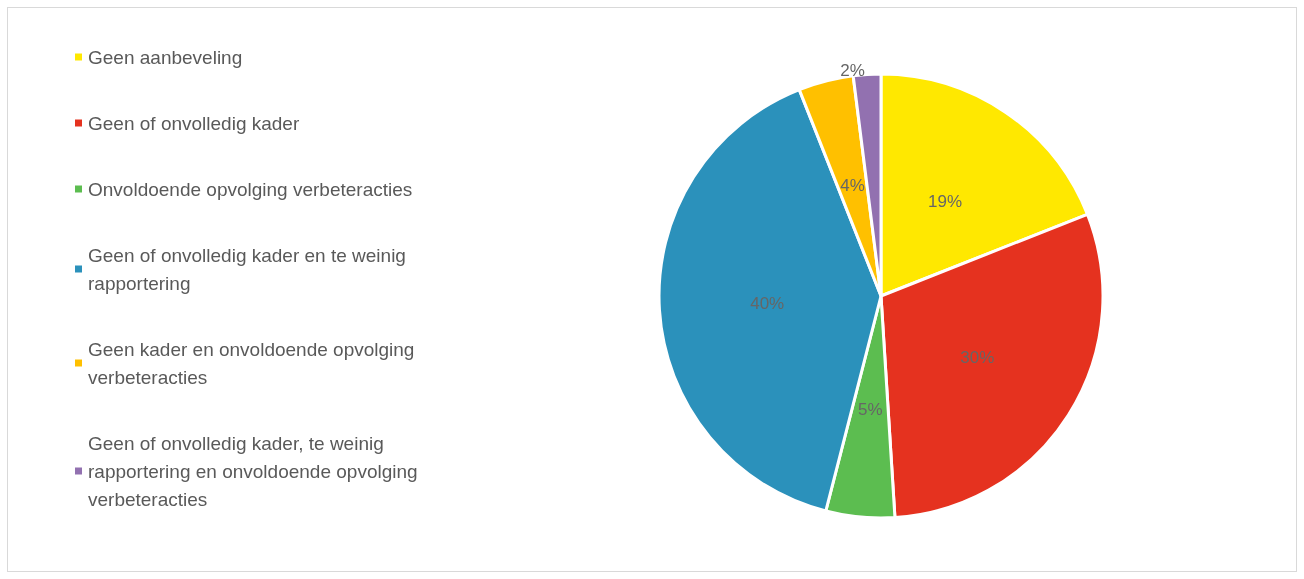  What do you see at coordinates (255, 471) in the screenshot?
I see `legend-label: Geen of onvolledig kader, te weinig rapportering en onvoldoende opvolging verbeteracties` at bounding box center [255, 471].